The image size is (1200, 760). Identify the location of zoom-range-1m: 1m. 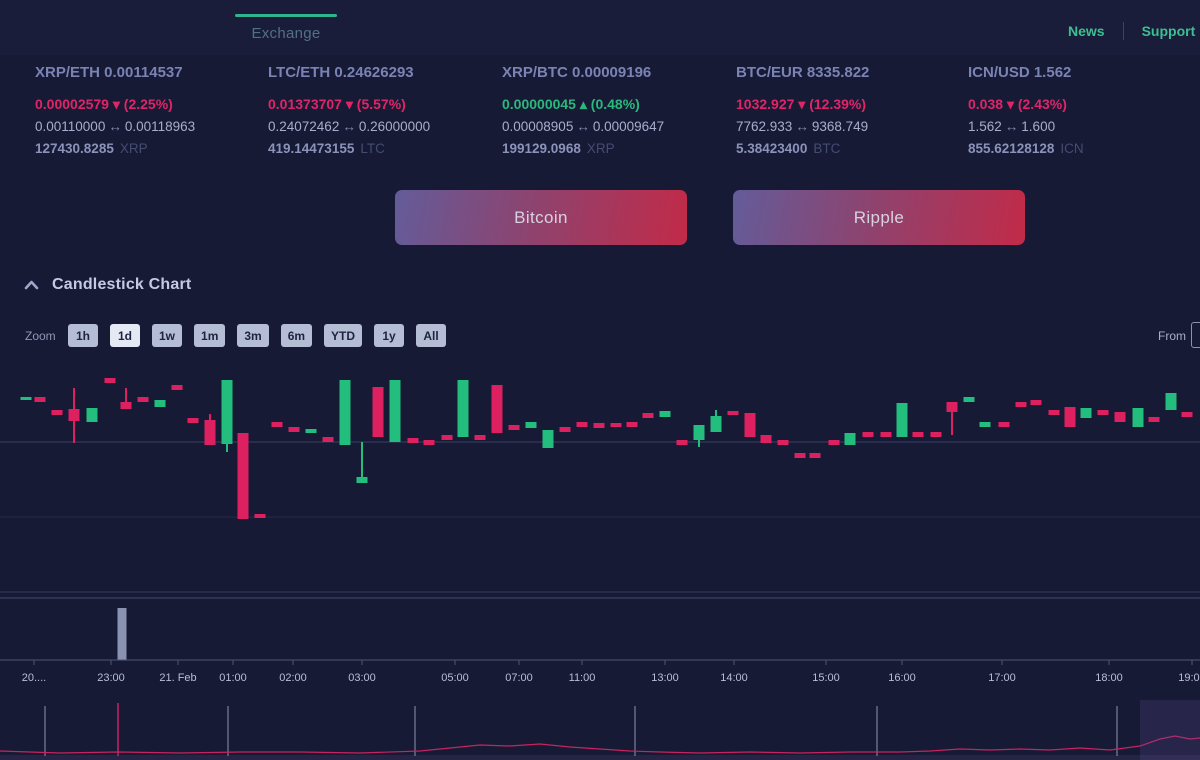
(210, 335).